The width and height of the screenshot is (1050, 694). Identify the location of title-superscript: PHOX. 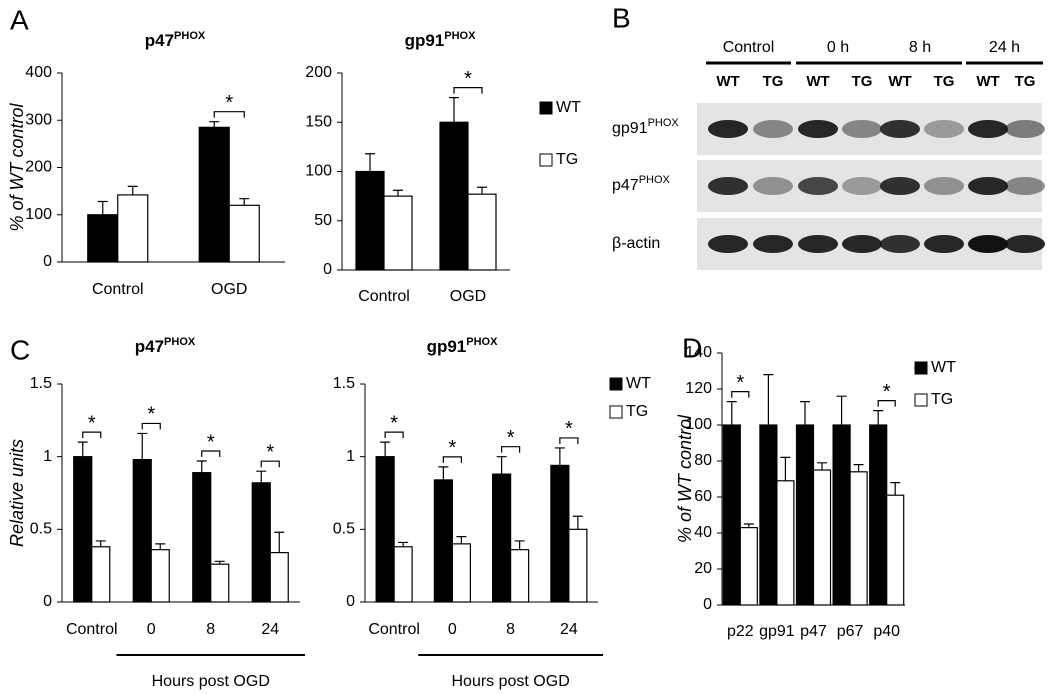
(180, 342).